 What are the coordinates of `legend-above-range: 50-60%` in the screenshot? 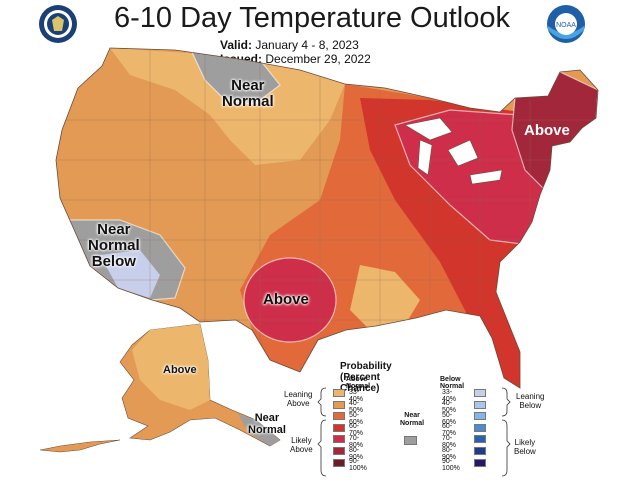 It's located at (356, 418).